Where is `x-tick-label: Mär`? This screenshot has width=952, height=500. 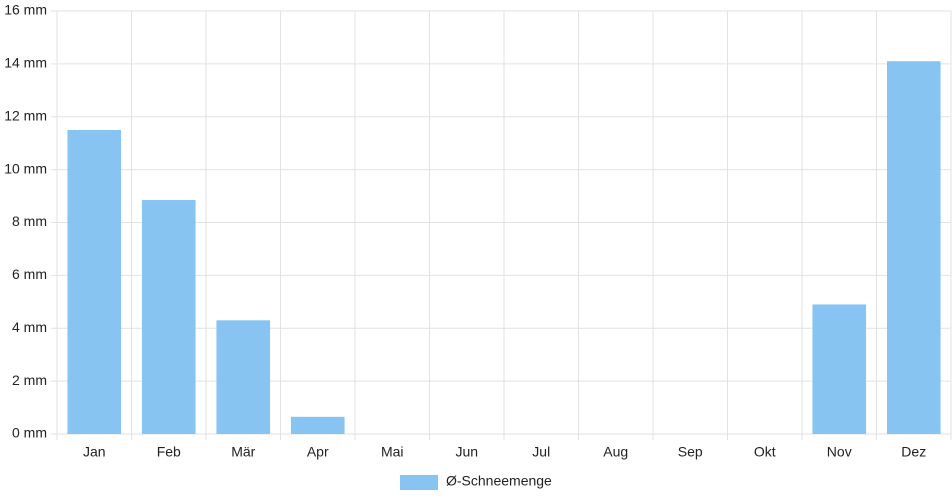 x-tick-label: Mär is located at coordinates (243, 452).